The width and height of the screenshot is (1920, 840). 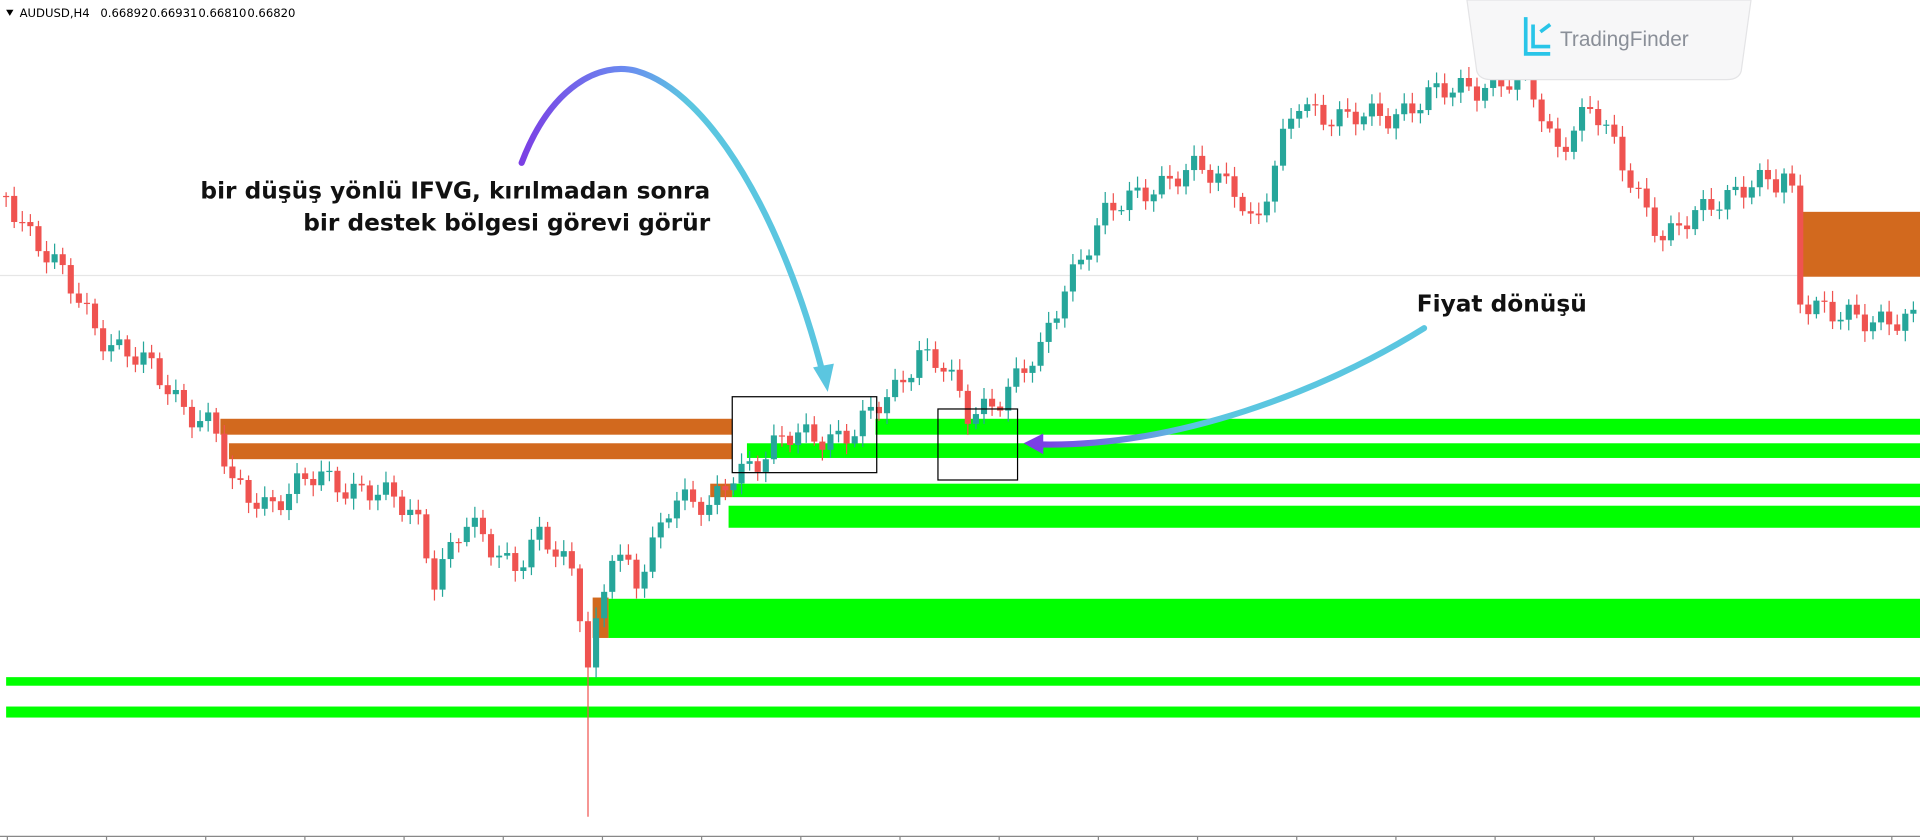 What do you see at coordinates (978, 444) in the screenshot?
I see `highlight-box` at bounding box center [978, 444].